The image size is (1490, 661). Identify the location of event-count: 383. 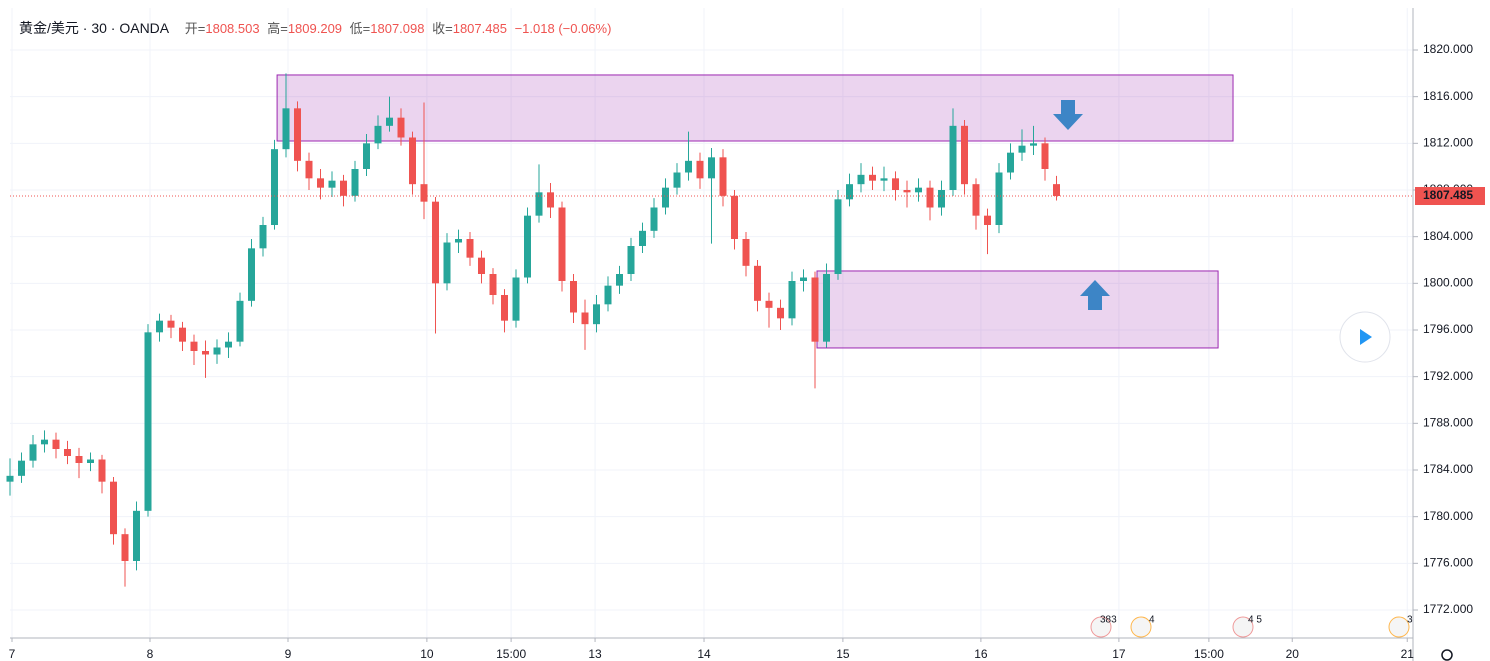
(1108, 620).